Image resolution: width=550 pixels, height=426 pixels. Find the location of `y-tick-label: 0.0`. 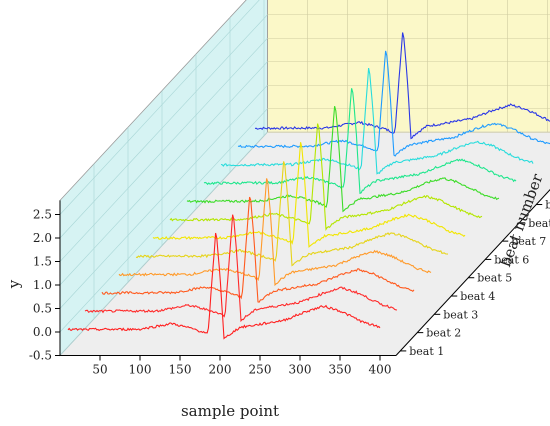

y-tick-label: 0.0 is located at coordinates (42, 332).